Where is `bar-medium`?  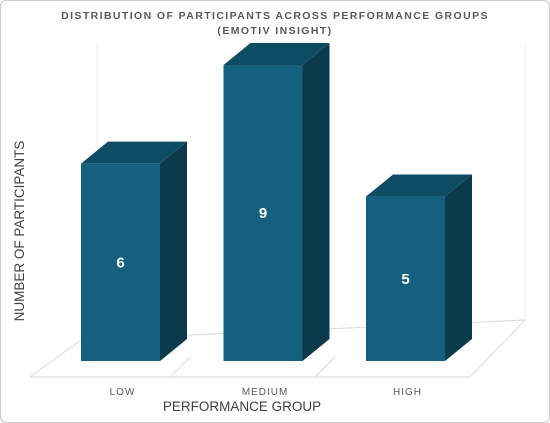 bar-medium is located at coordinates (263, 213).